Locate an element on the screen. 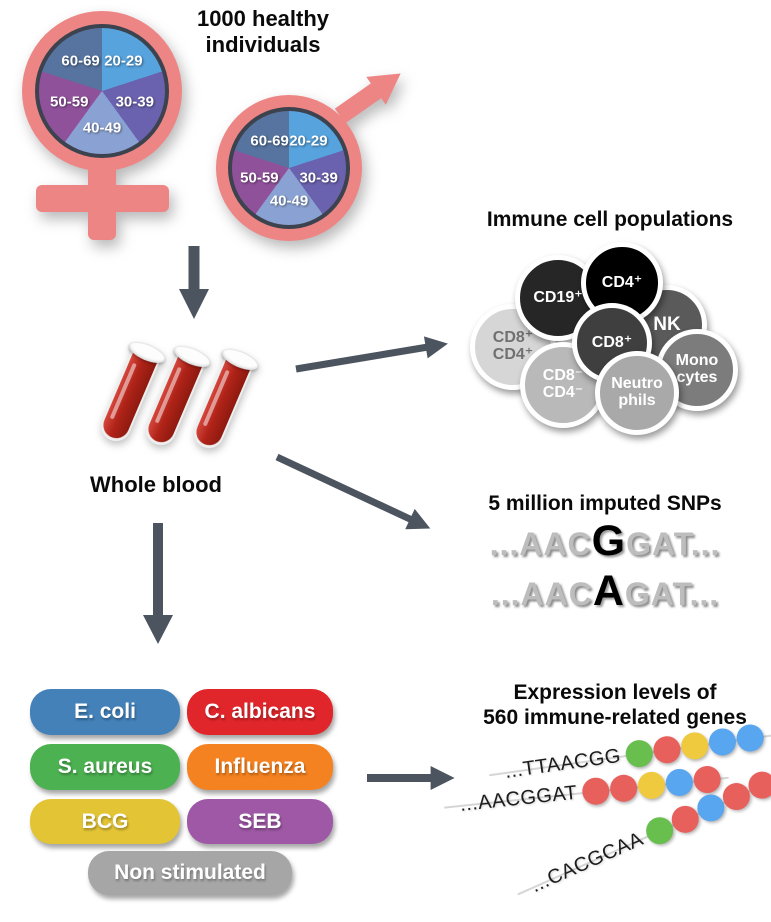 Image resolution: width=771 pixels, height=922 pixels. expression-title-line2: 560 immune-related genes is located at coordinates (615, 717).